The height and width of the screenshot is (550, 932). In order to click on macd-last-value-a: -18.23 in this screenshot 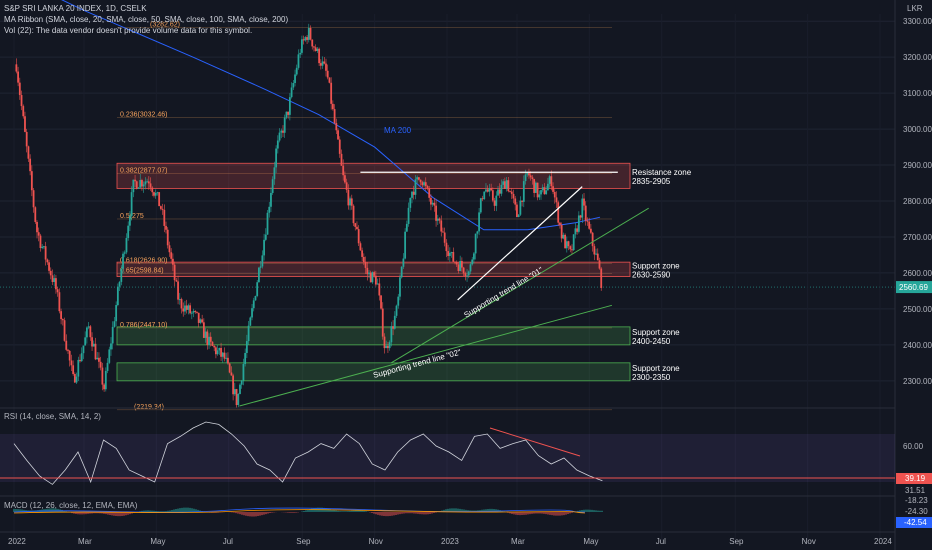, I will do `click(916, 500)`.